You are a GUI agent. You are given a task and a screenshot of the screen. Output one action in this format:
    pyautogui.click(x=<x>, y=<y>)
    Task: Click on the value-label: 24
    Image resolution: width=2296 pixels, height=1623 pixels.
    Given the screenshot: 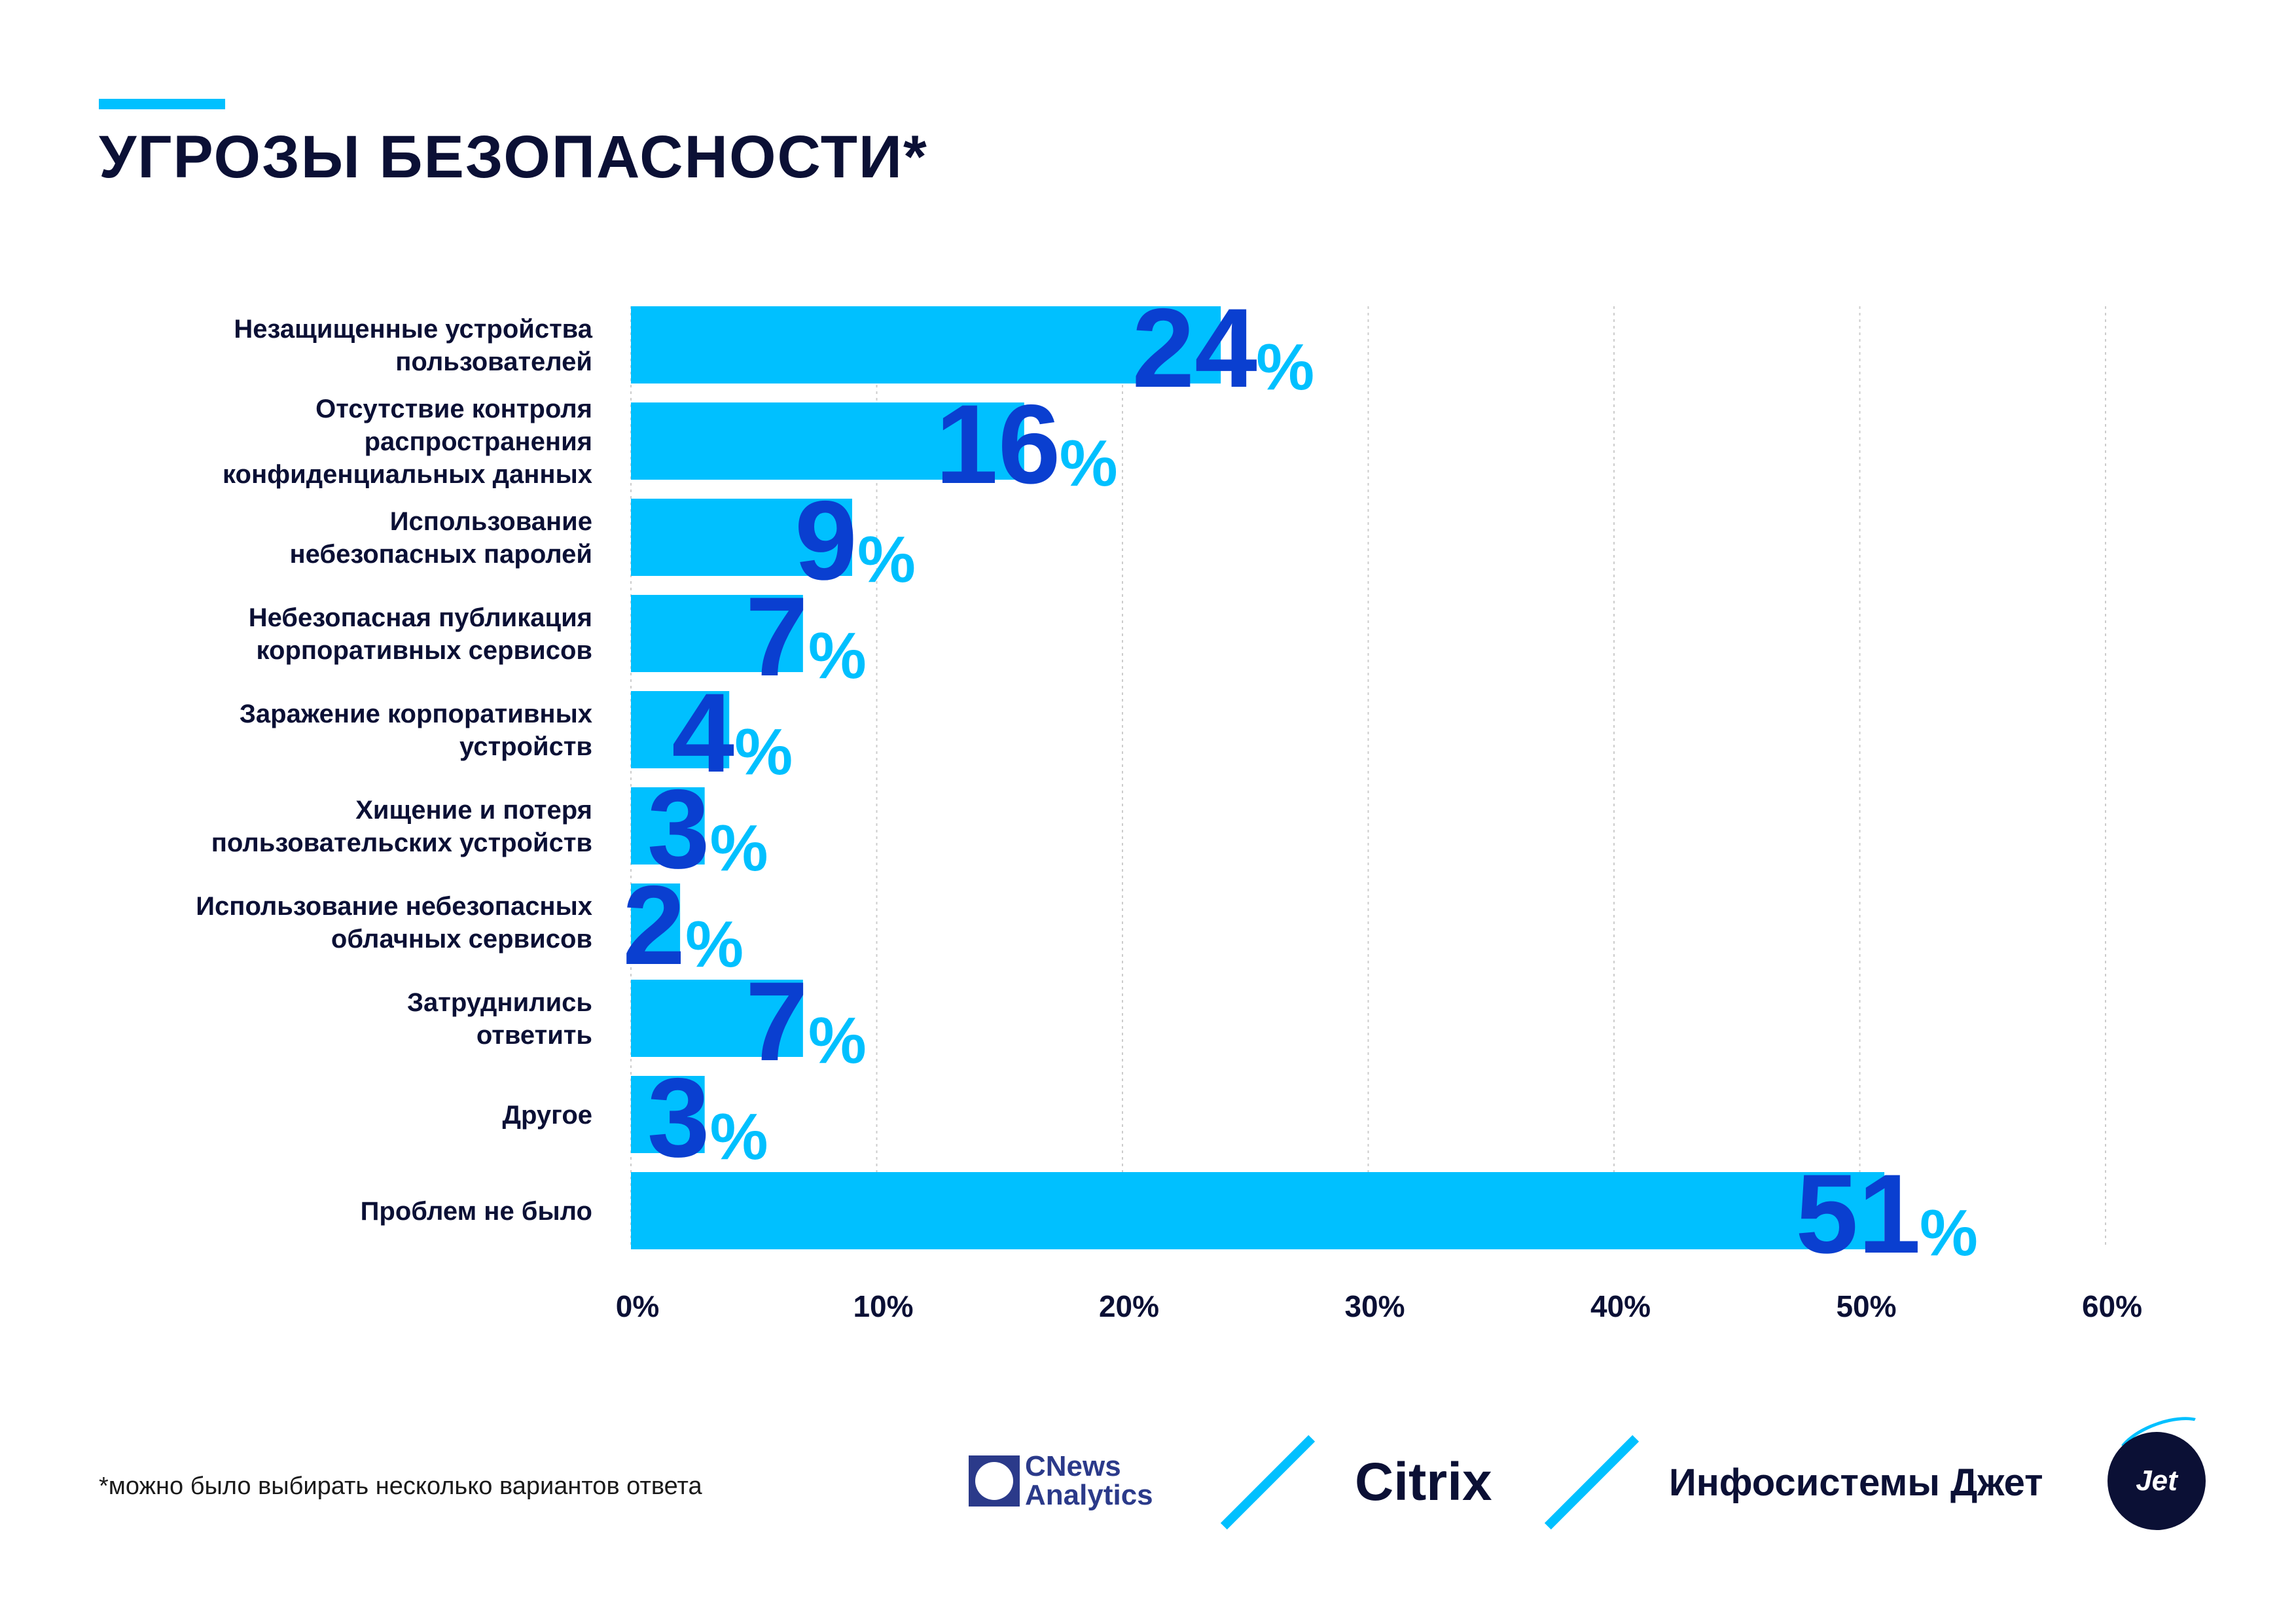 What is the action you would take?
    pyautogui.click(x=1194, y=348)
    